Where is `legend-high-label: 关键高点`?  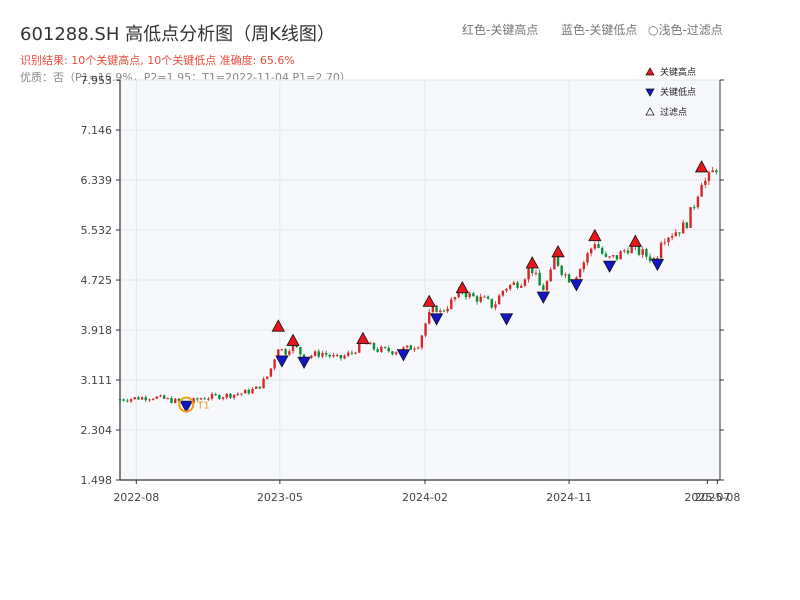
legend-high-label: 关键高点 is located at coordinates (678, 72).